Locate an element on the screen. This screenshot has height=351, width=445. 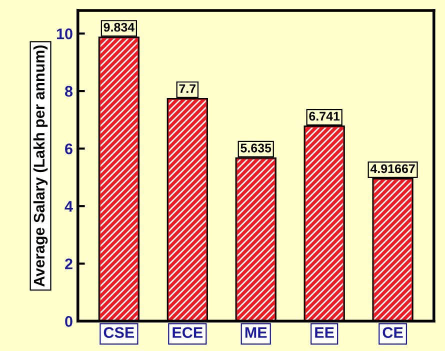
data-label: 4.91667 is located at coordinates (392, 169).